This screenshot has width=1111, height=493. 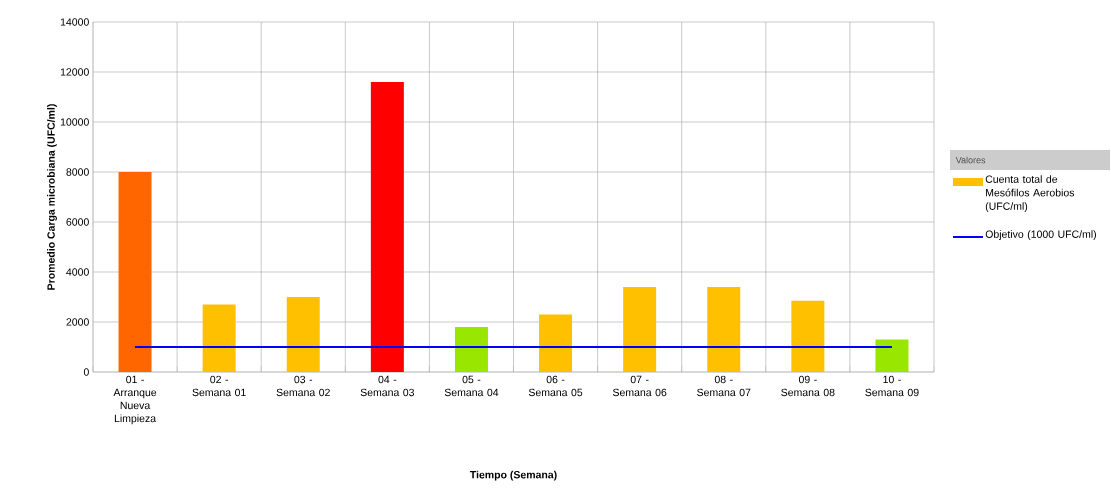 I want to click on y-tick-label: 14000, so click(x=74, y=22).